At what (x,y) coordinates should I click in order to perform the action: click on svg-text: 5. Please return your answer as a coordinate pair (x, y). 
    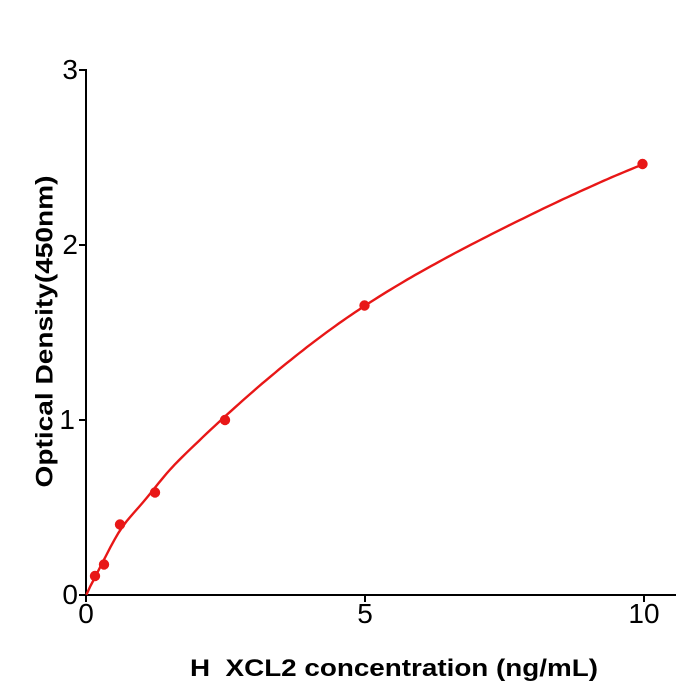
    Looking at the image, I should click on (365, 613).